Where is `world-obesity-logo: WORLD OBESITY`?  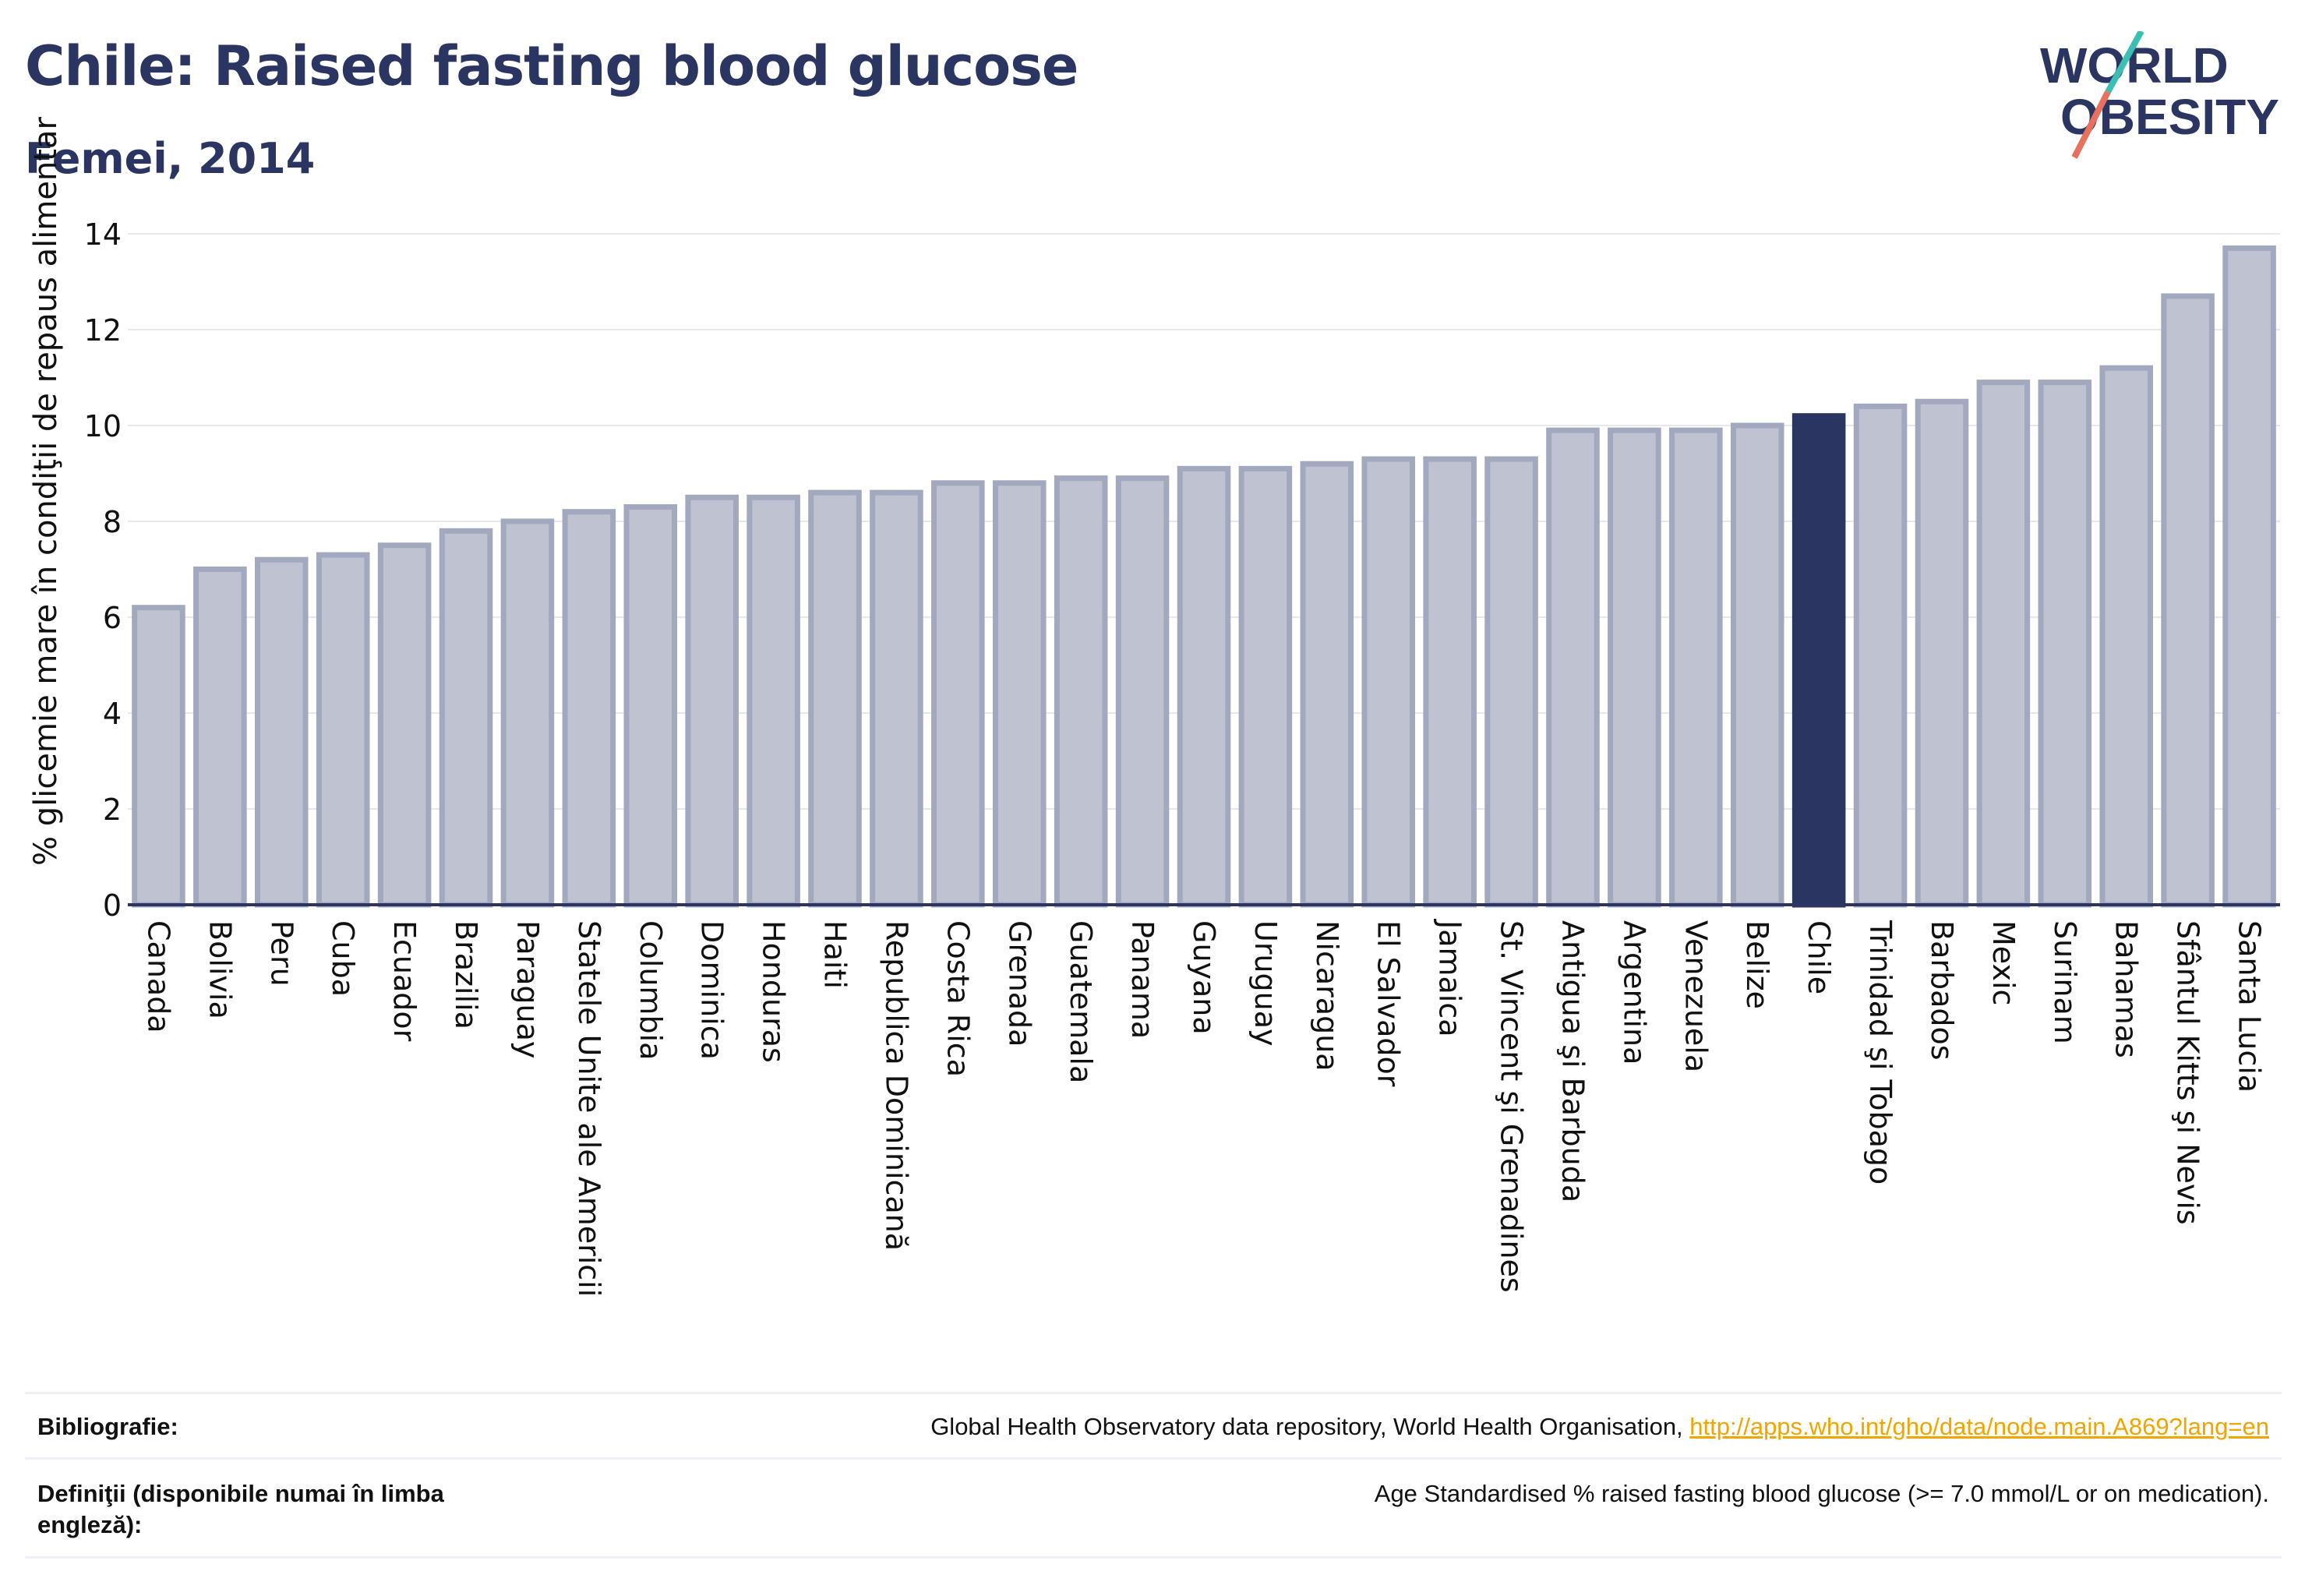 world-obesity-logo: WORLD OBESITY is located at coordinates (2159, 95).